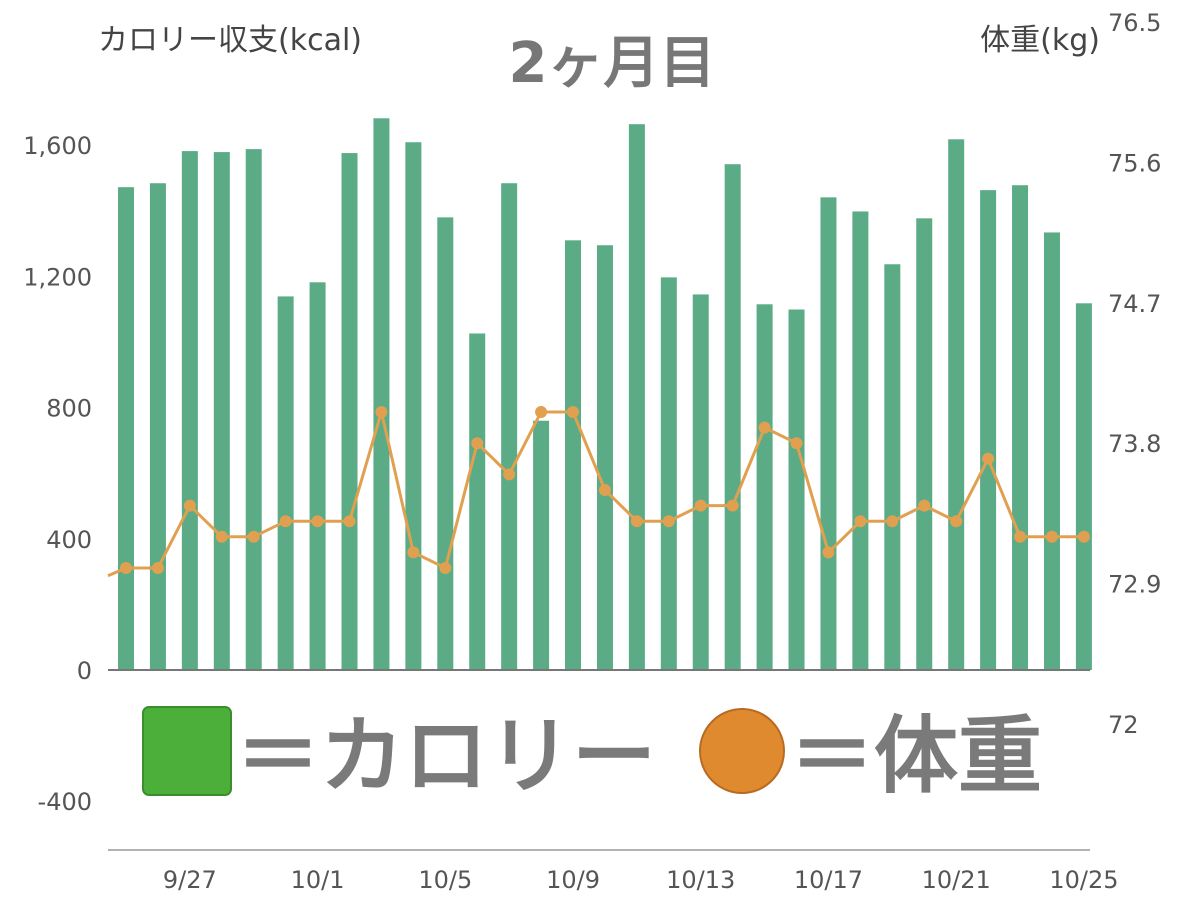 The image size is (1200, 900). What do you see at coordinates (956, 880) in the screenshot?
I see `x-tick-label: 10/21` at bounding box center [956, 880].